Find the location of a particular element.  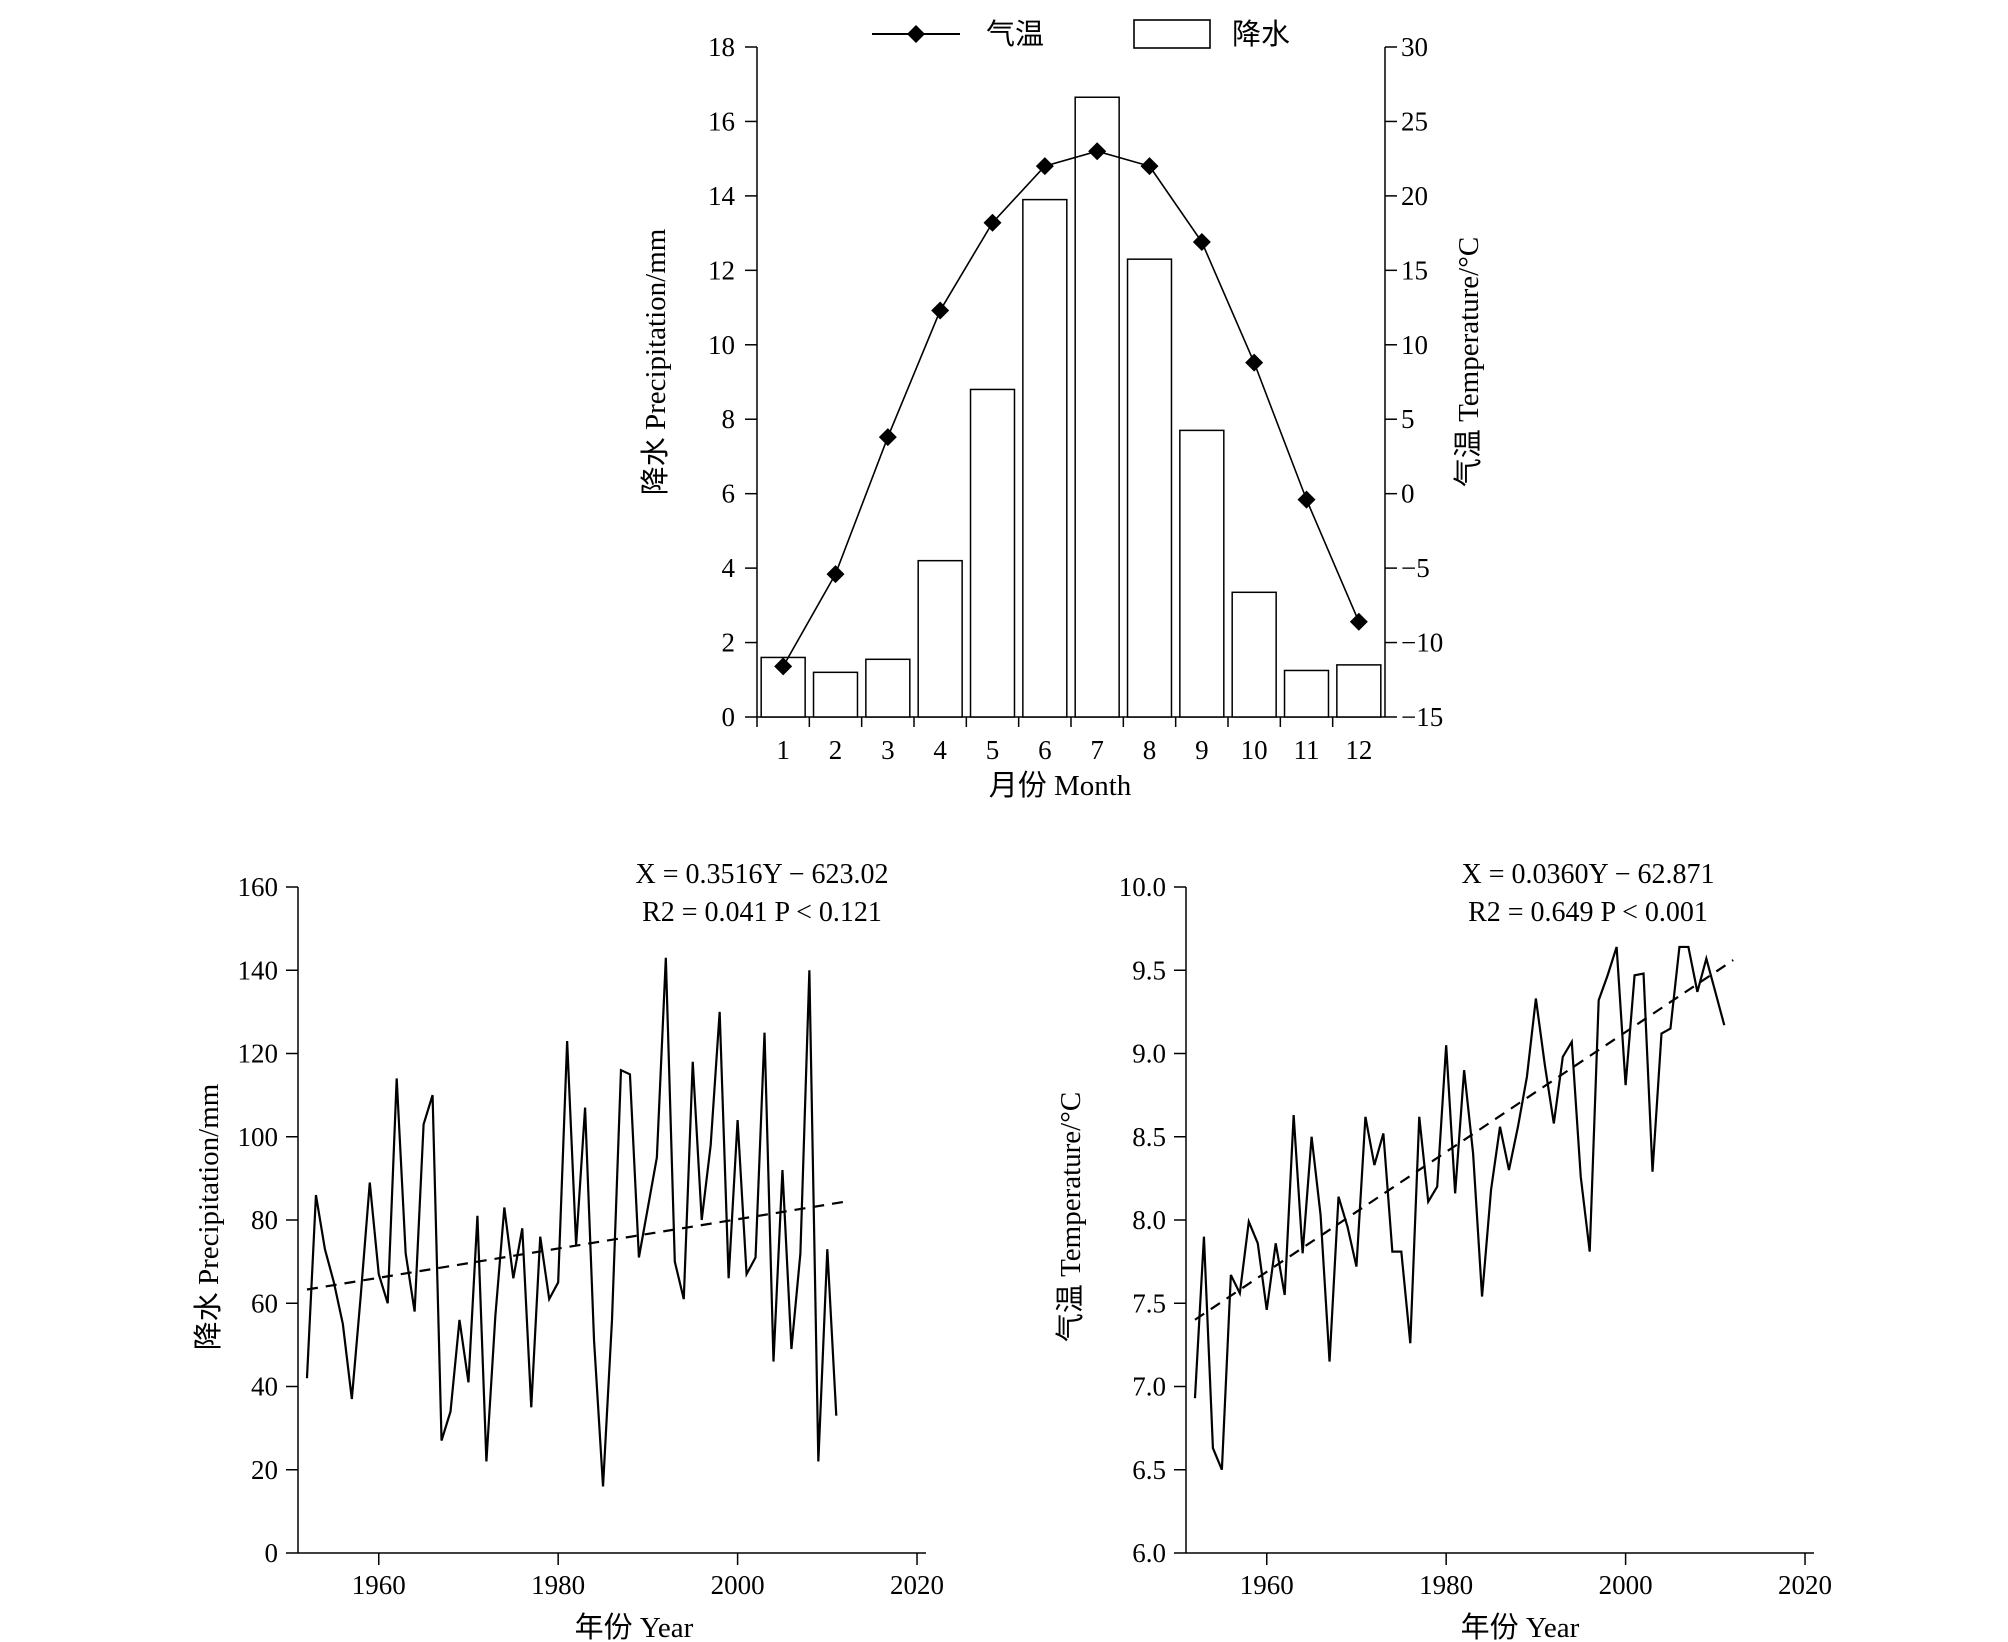

right-y-tick-label: 0 is located at coordinates (1408, 494).